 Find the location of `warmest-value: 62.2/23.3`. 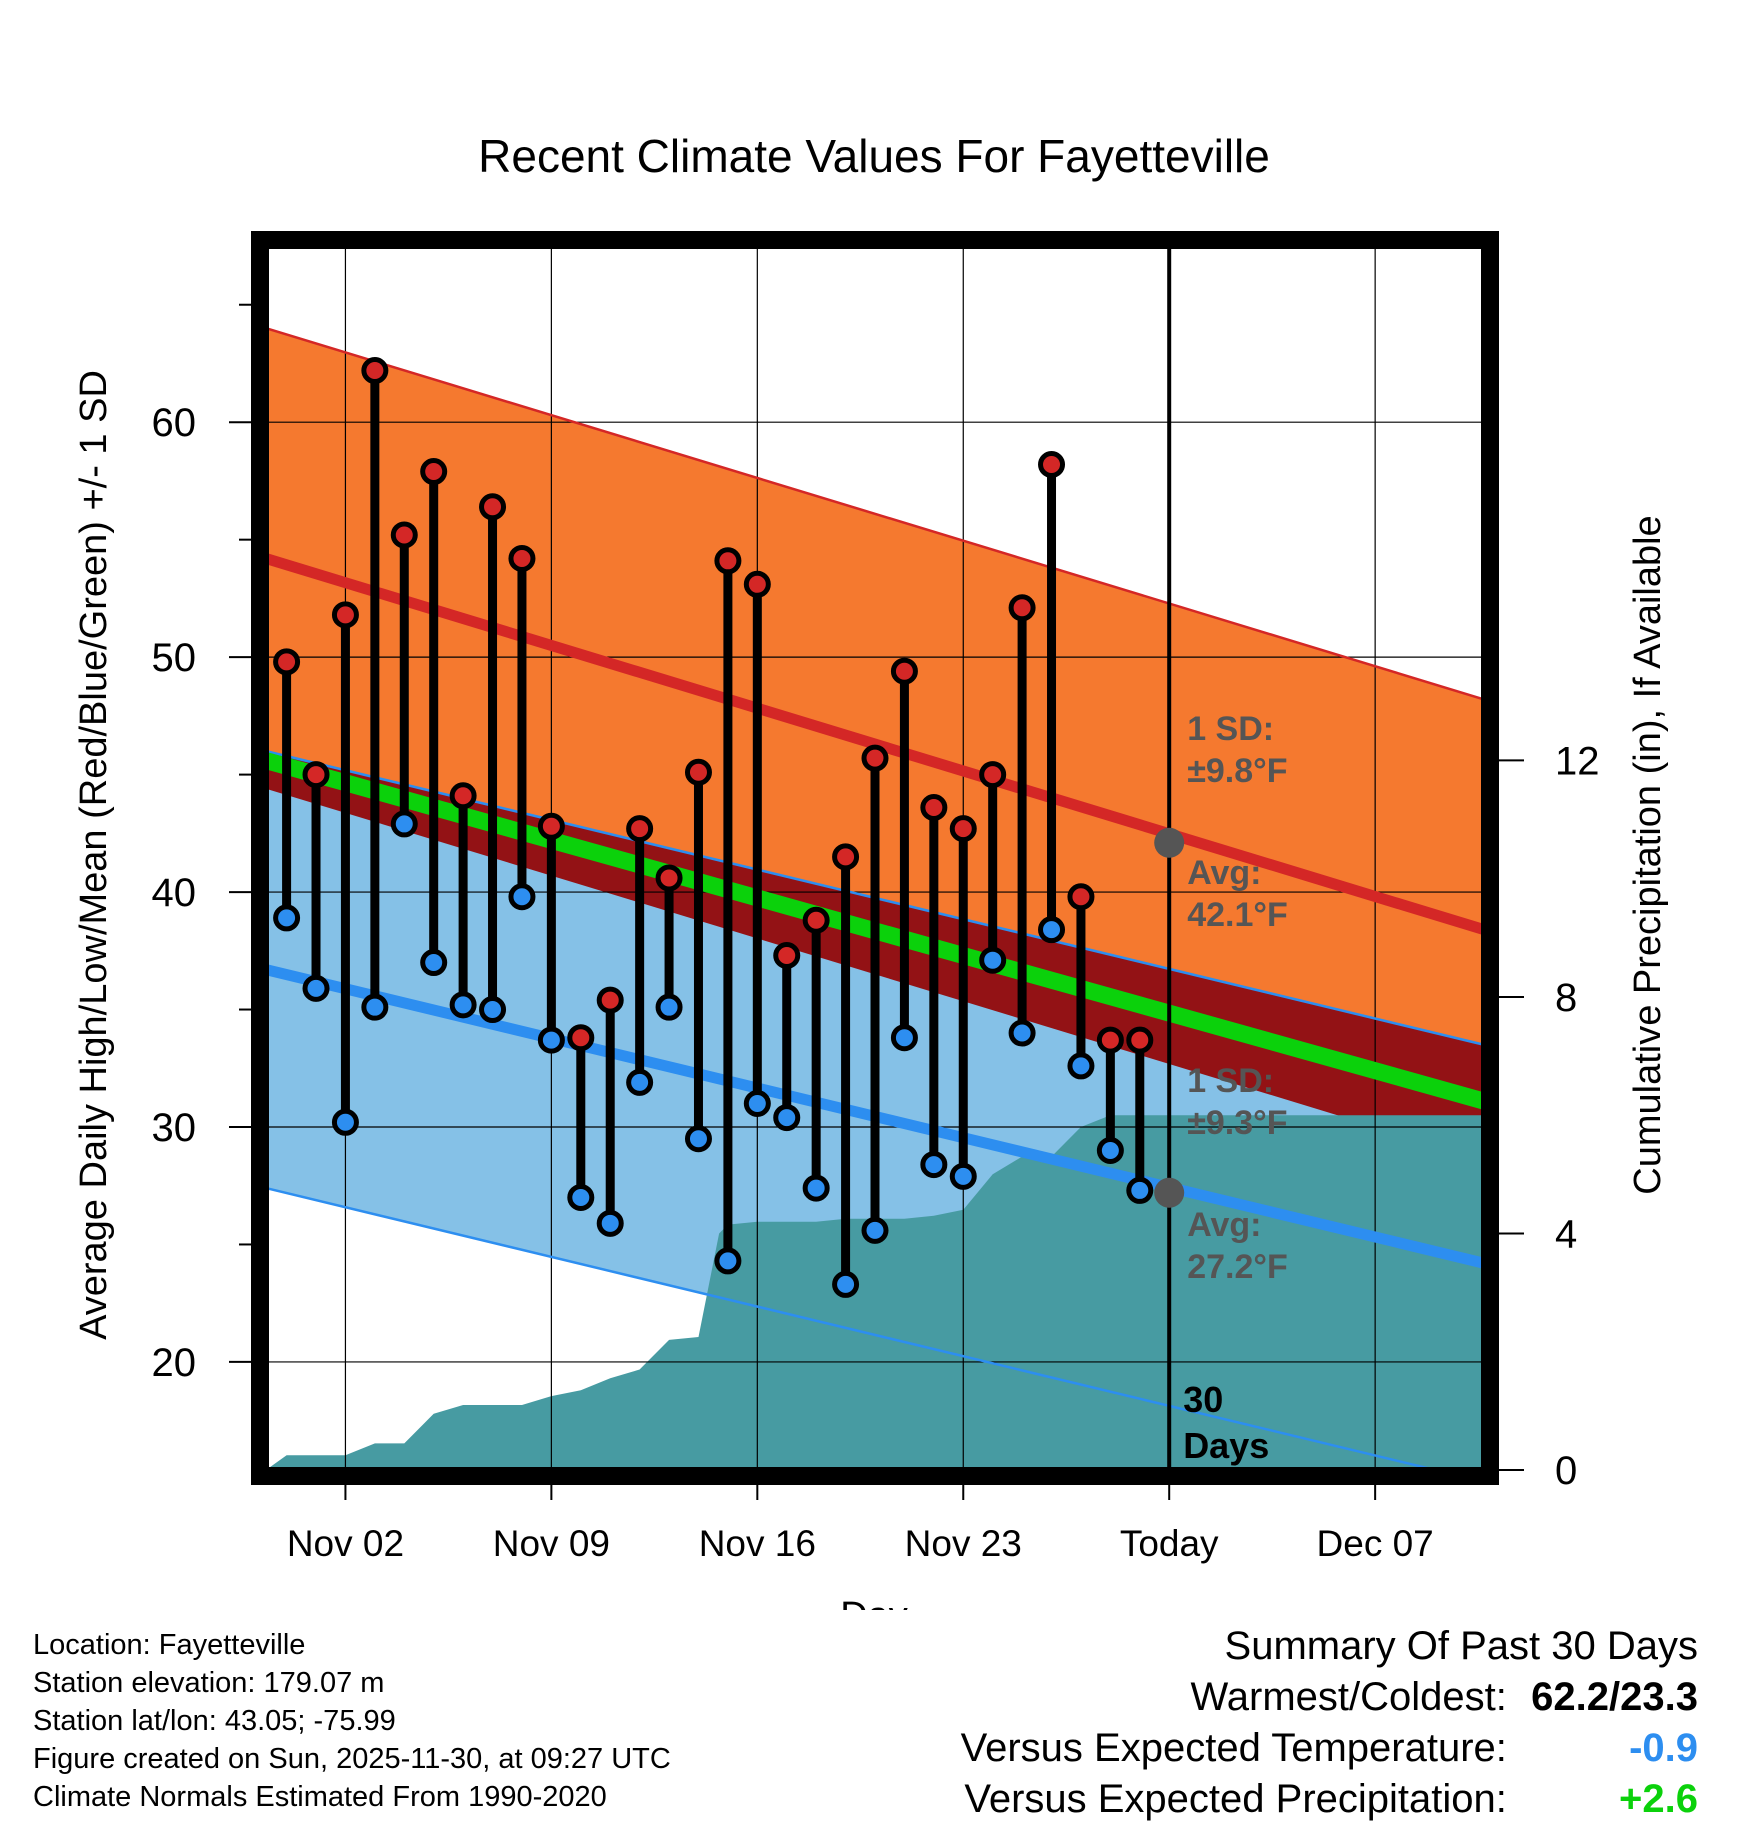

warmest-value: 62.2/23.3 is located at coordinates (1614, 1697).